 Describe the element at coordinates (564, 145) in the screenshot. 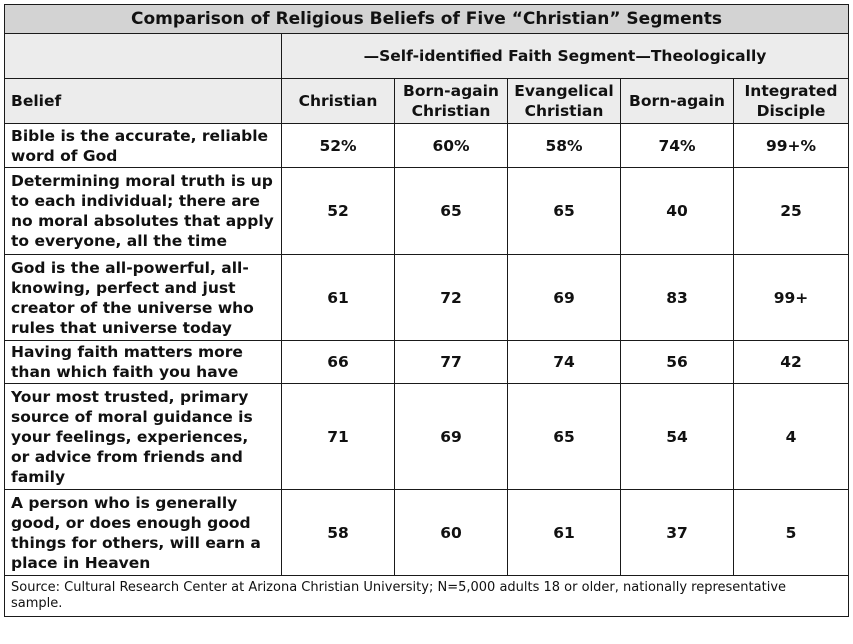

I see `value-cell-evangelical-christian: 58%` at that location.